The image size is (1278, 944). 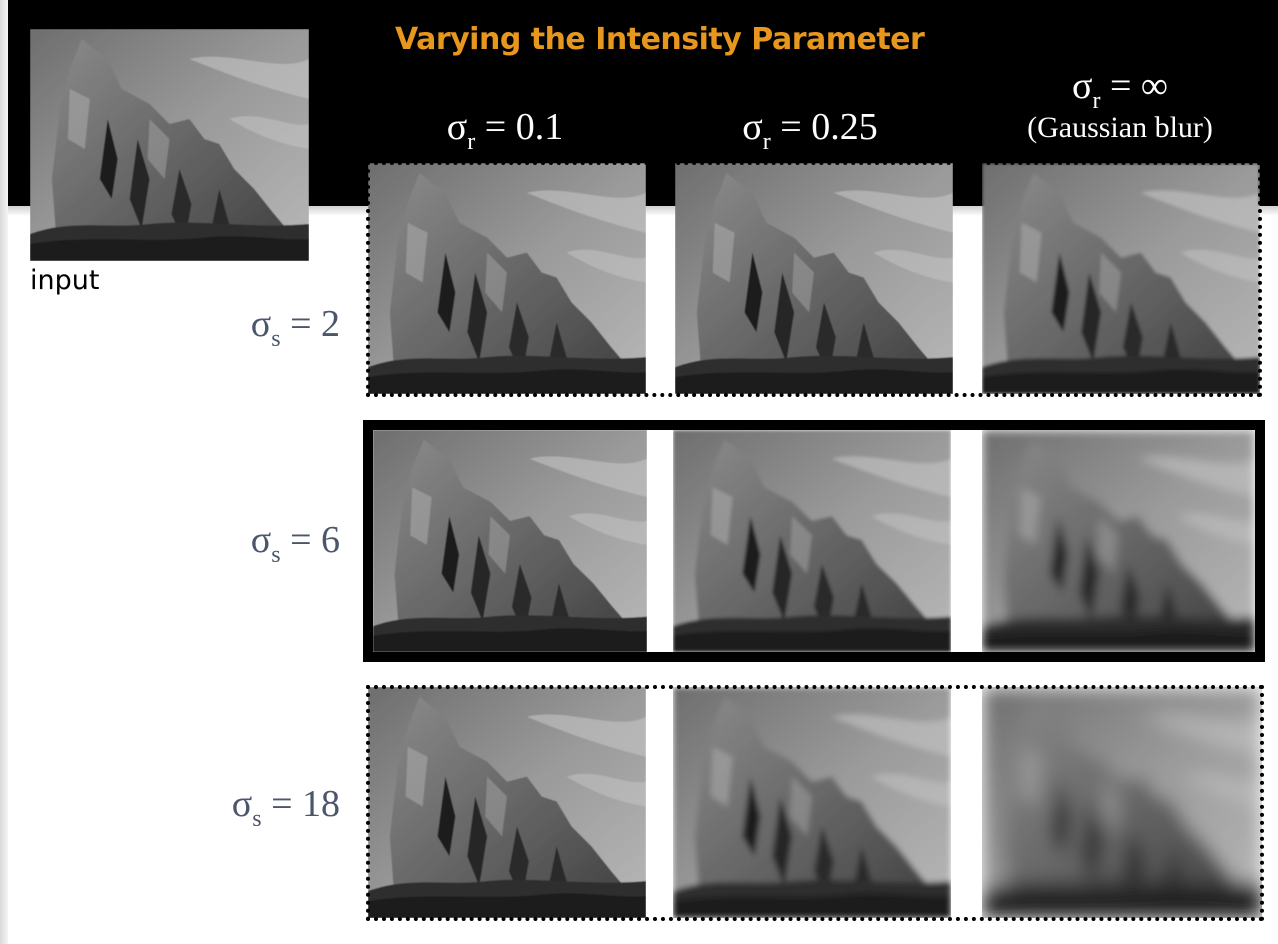 I want to click on column-header-sigma-r-0.25: σr = 0.25, so click(x=810, y=130).